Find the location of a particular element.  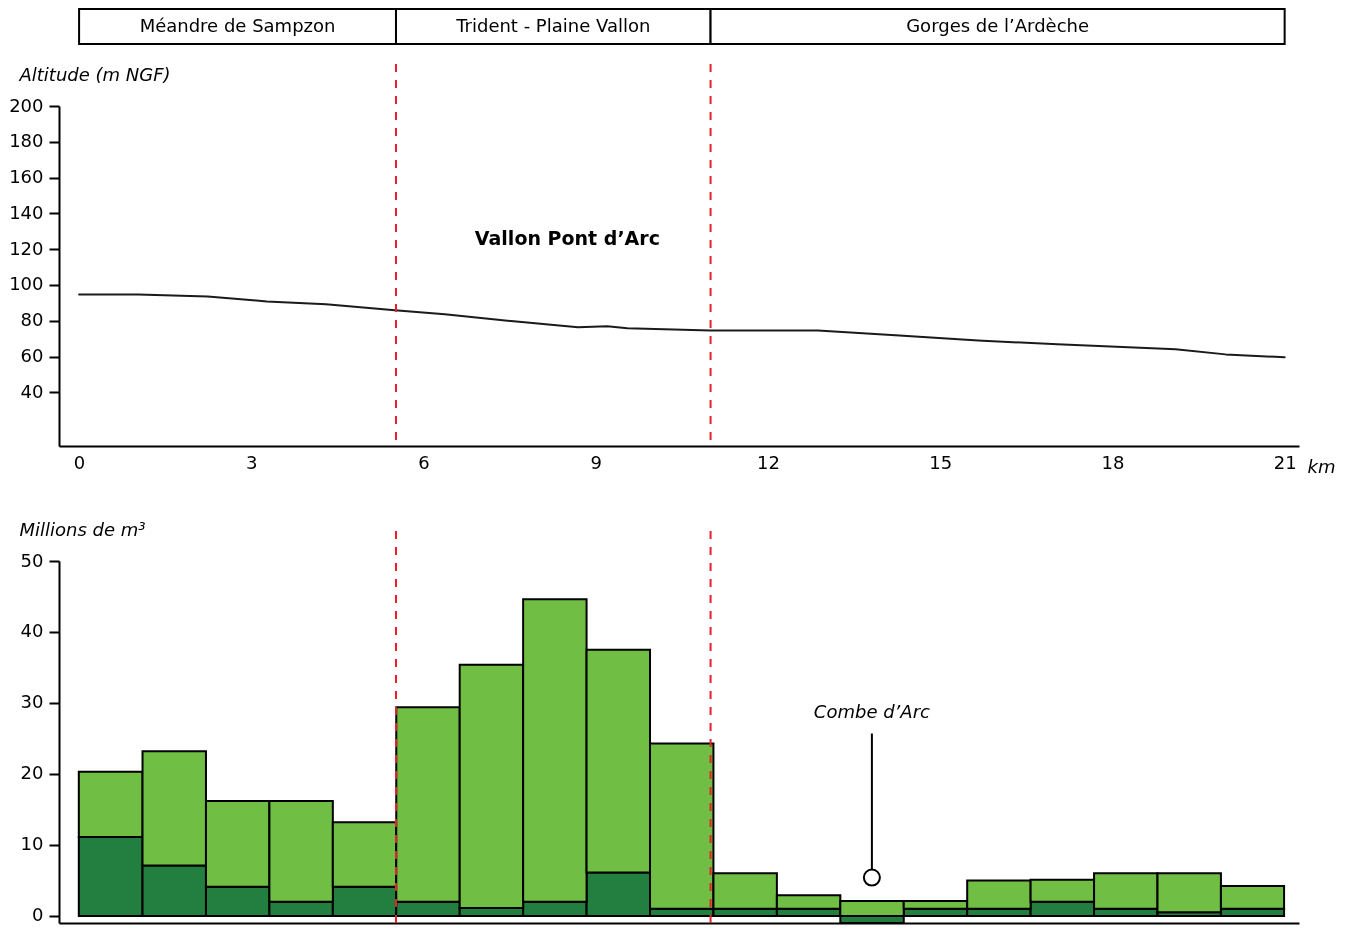

y-tick-label: 100 is located at coordinates (26, 284).